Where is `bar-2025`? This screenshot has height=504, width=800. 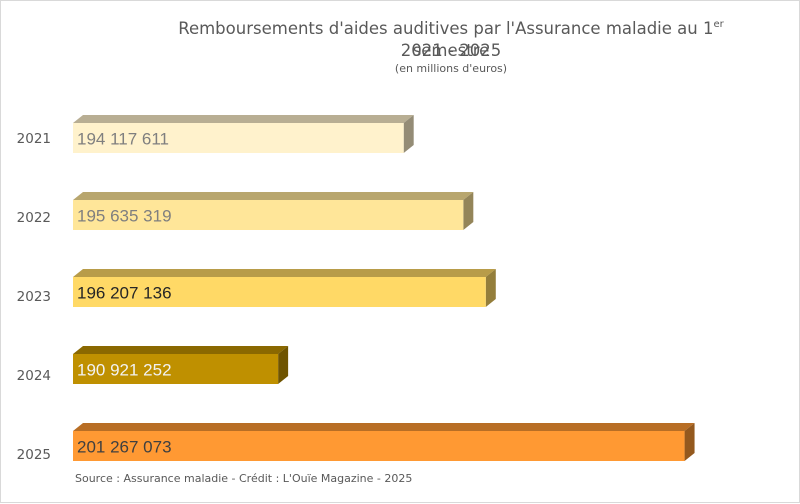
bar-2025 is located at coordinates (384, 442).